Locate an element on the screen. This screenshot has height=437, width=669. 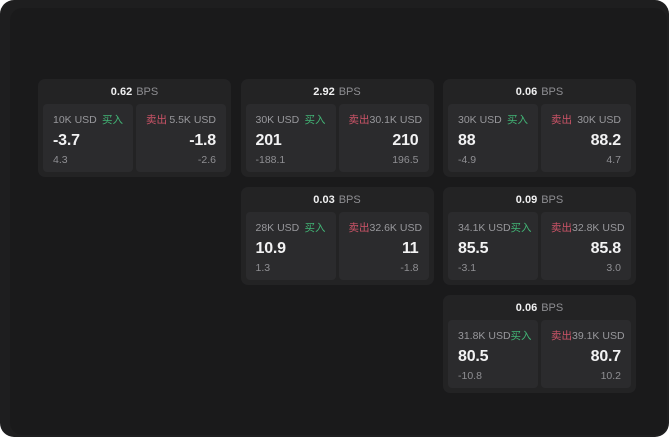
buy-amount: 34.1K USD is located at coordinates (484, 227).